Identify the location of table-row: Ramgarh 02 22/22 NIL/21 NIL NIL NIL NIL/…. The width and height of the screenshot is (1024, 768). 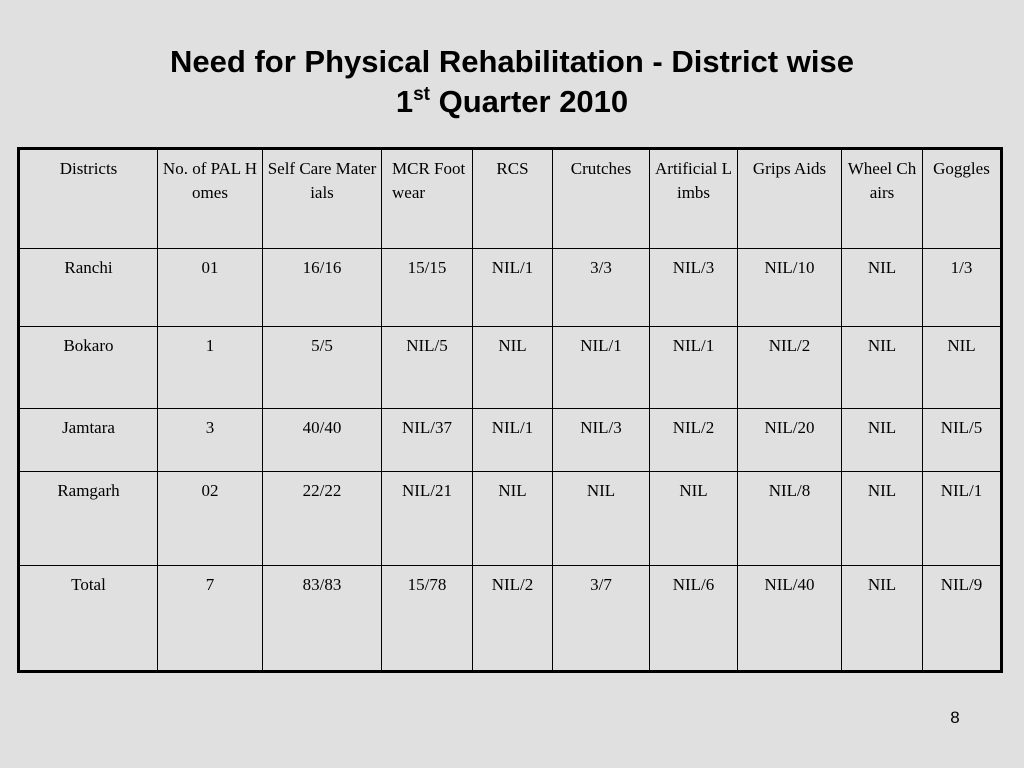
(510, 518).